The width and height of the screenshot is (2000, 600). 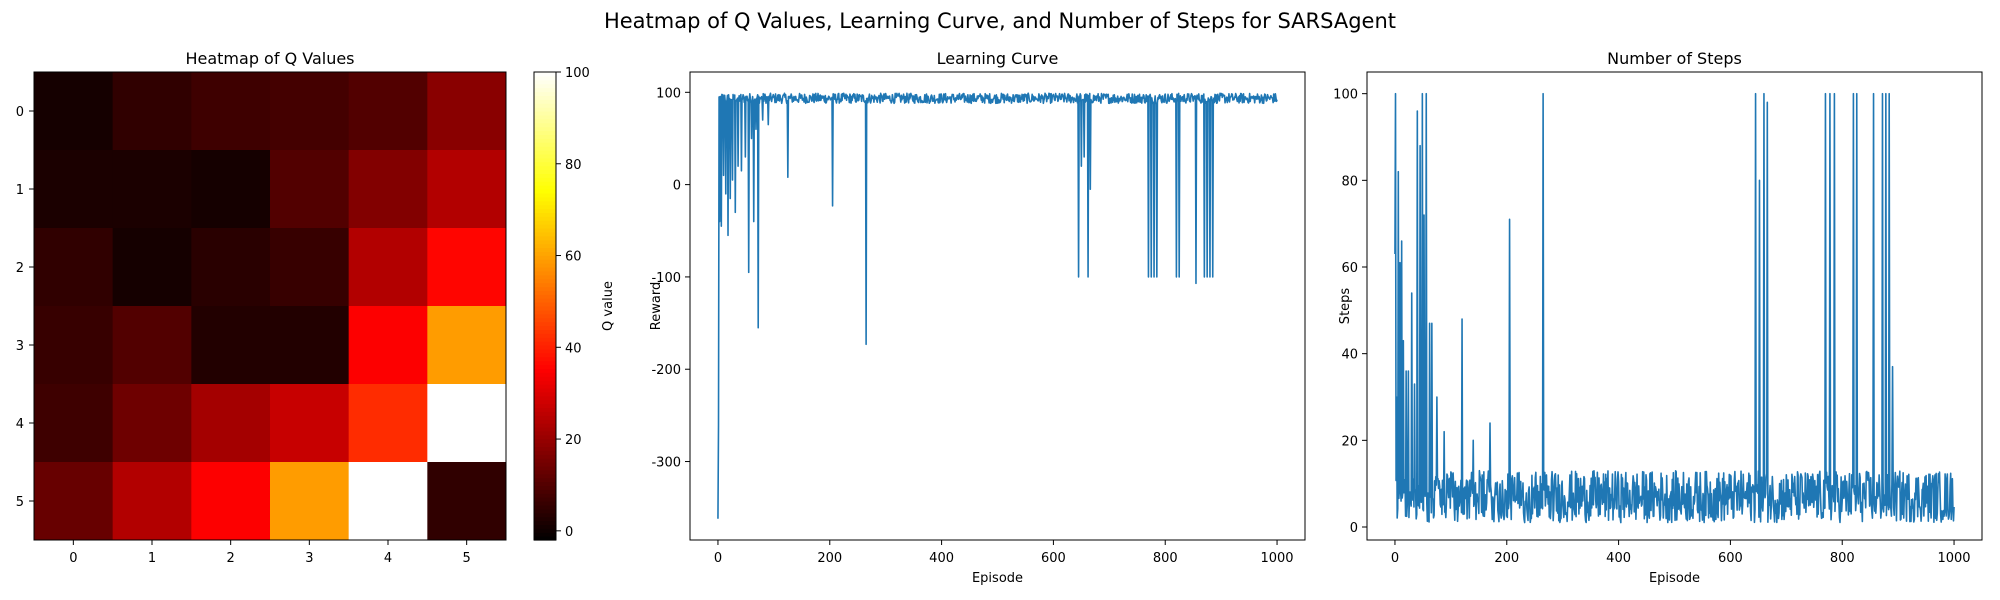 What do you see at coordinates (1349, 441) in the screenshot?
I see `steps-y-tick-label: 20` at bounding box center [1349, 441].